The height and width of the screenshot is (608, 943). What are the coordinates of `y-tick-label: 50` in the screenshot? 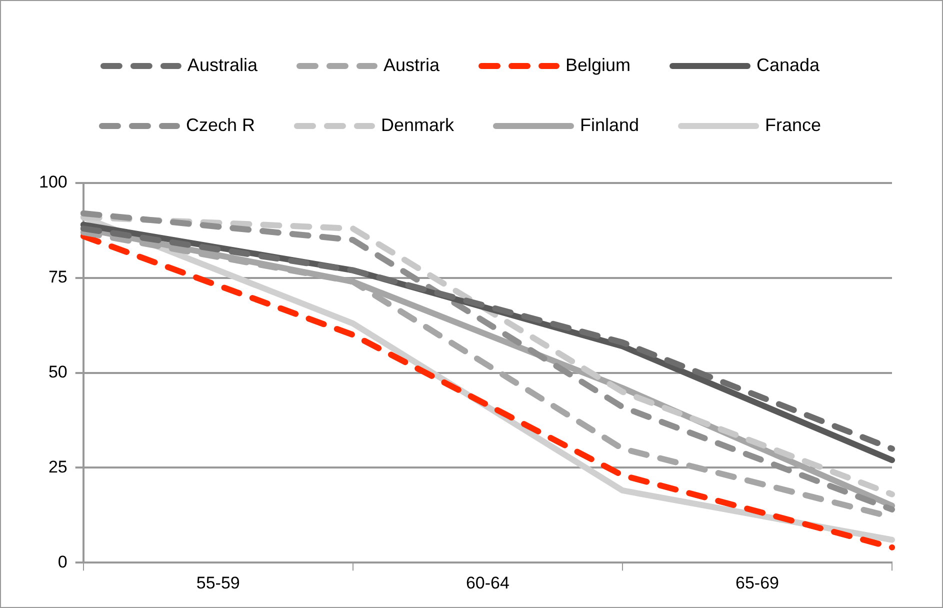 It's located at (58, 372).